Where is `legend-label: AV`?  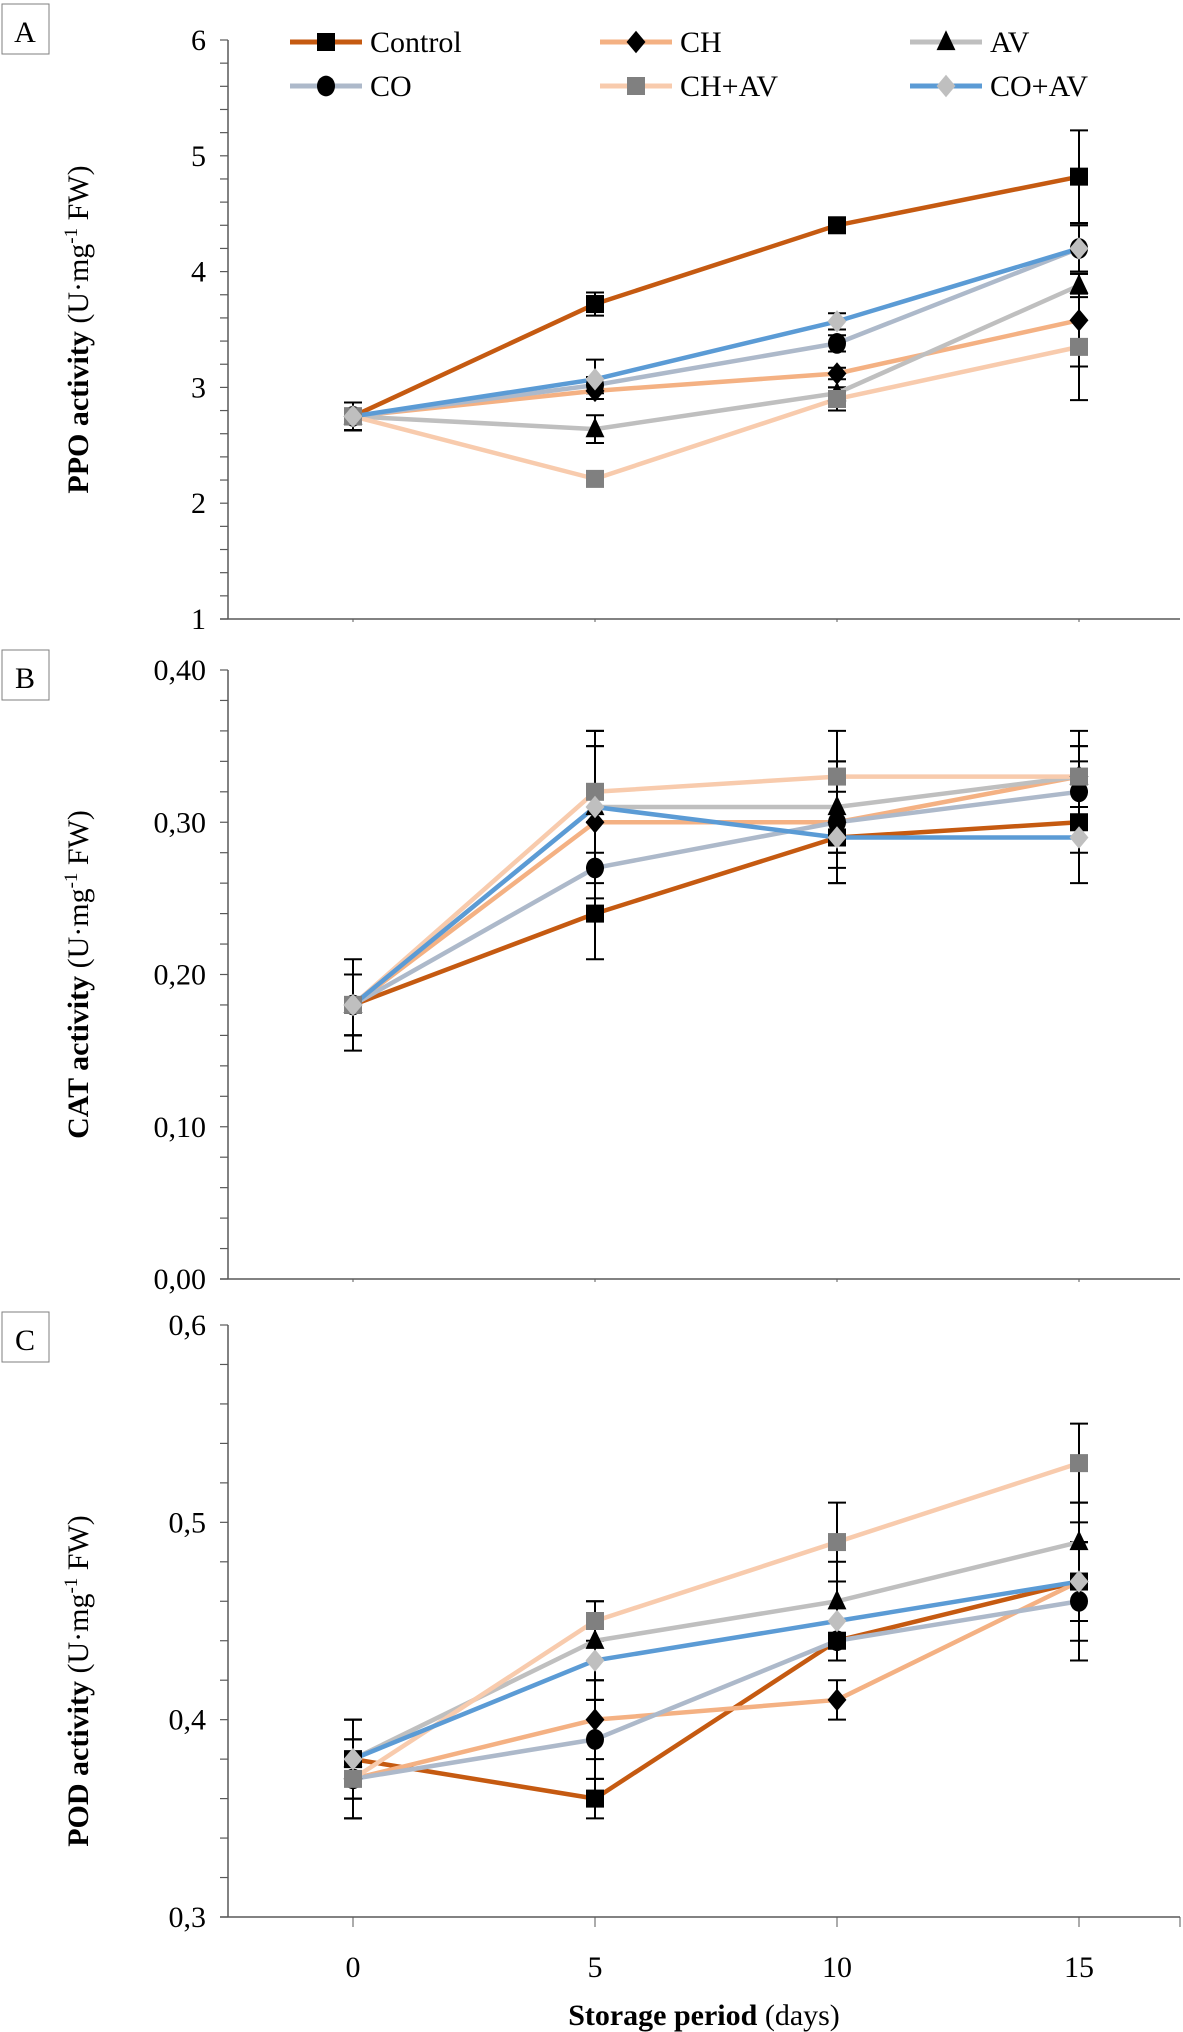
legend-label: AV is located at coordinates (1010, 42).